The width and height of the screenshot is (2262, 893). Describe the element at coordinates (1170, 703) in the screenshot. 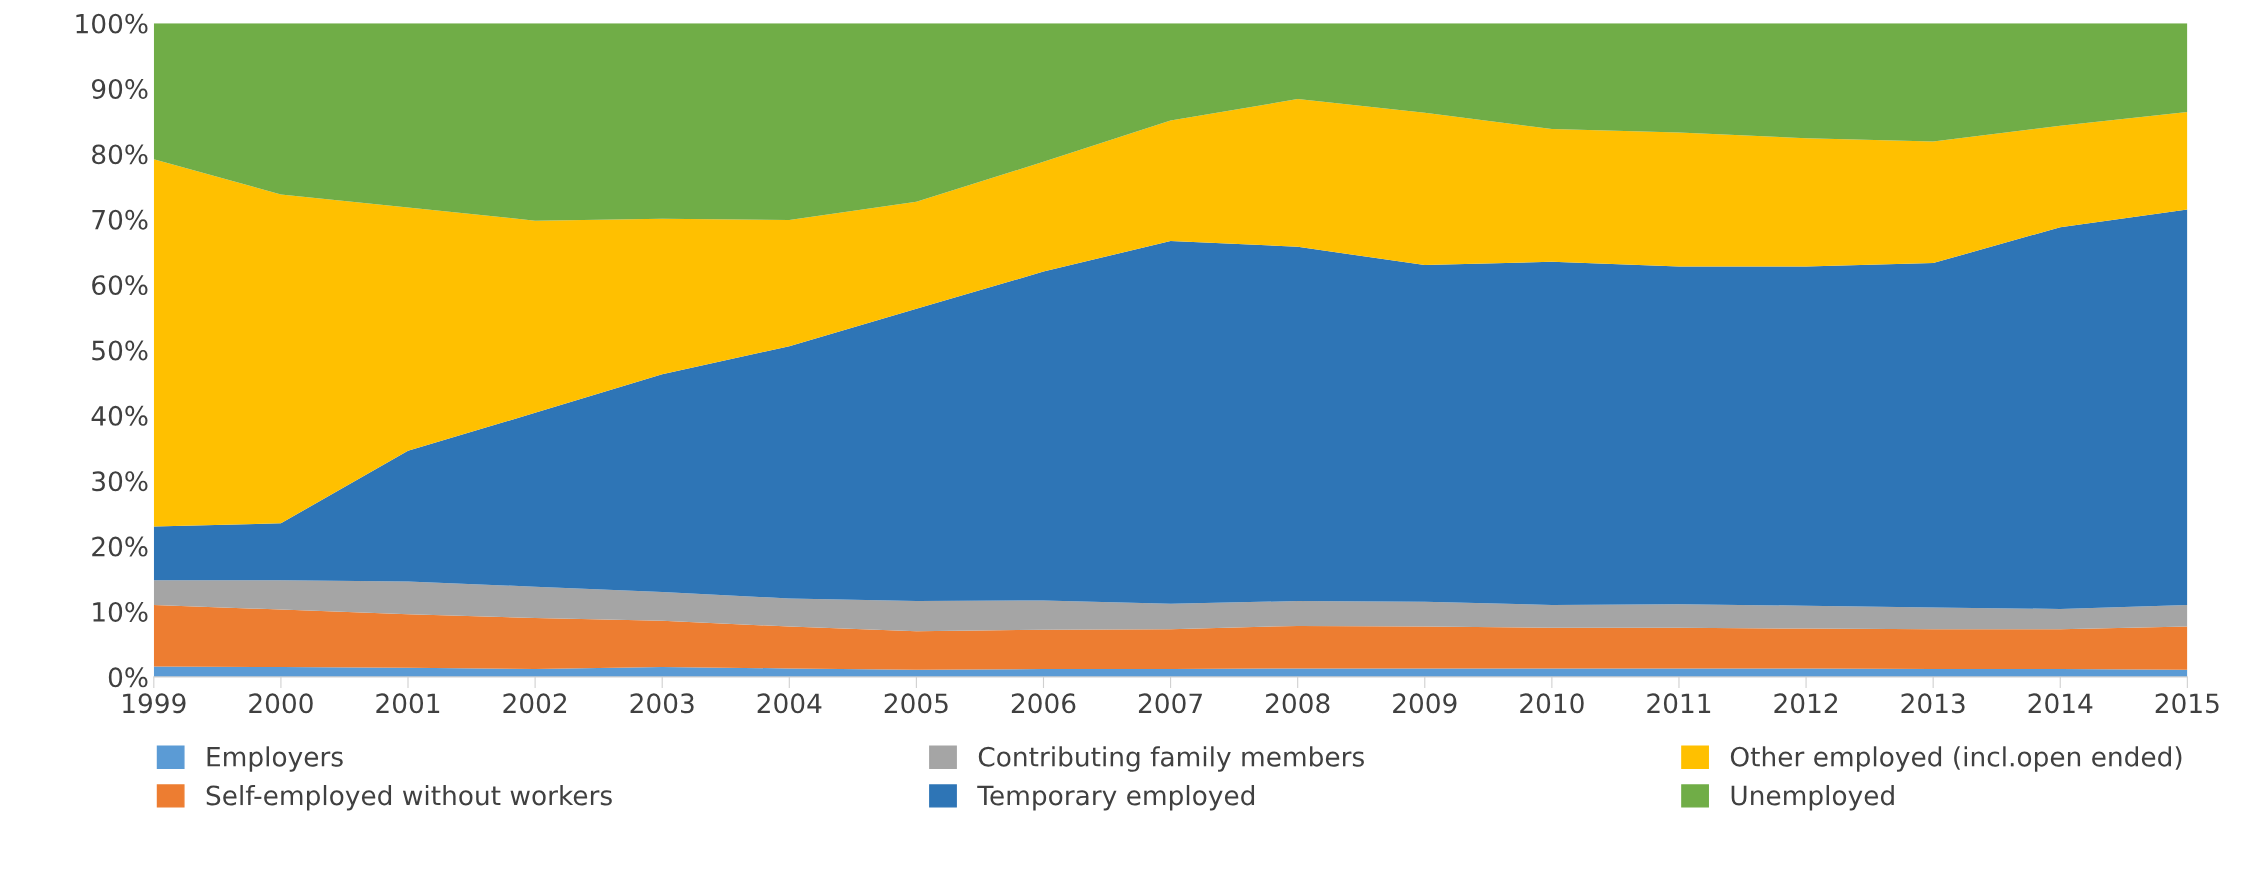

I see `x-tick-label: 2007` at that location.